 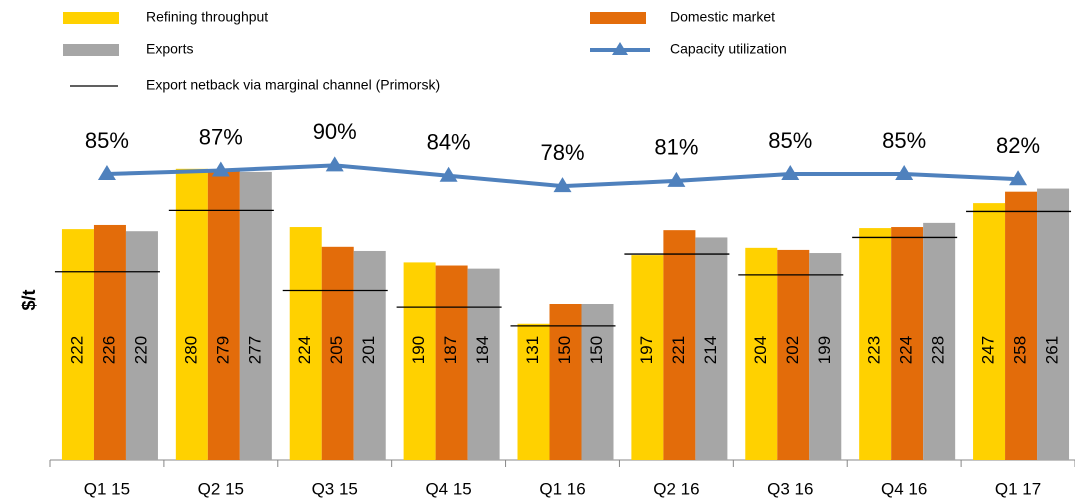 I want to click on data-label: 221, so click(x=678, y=350).